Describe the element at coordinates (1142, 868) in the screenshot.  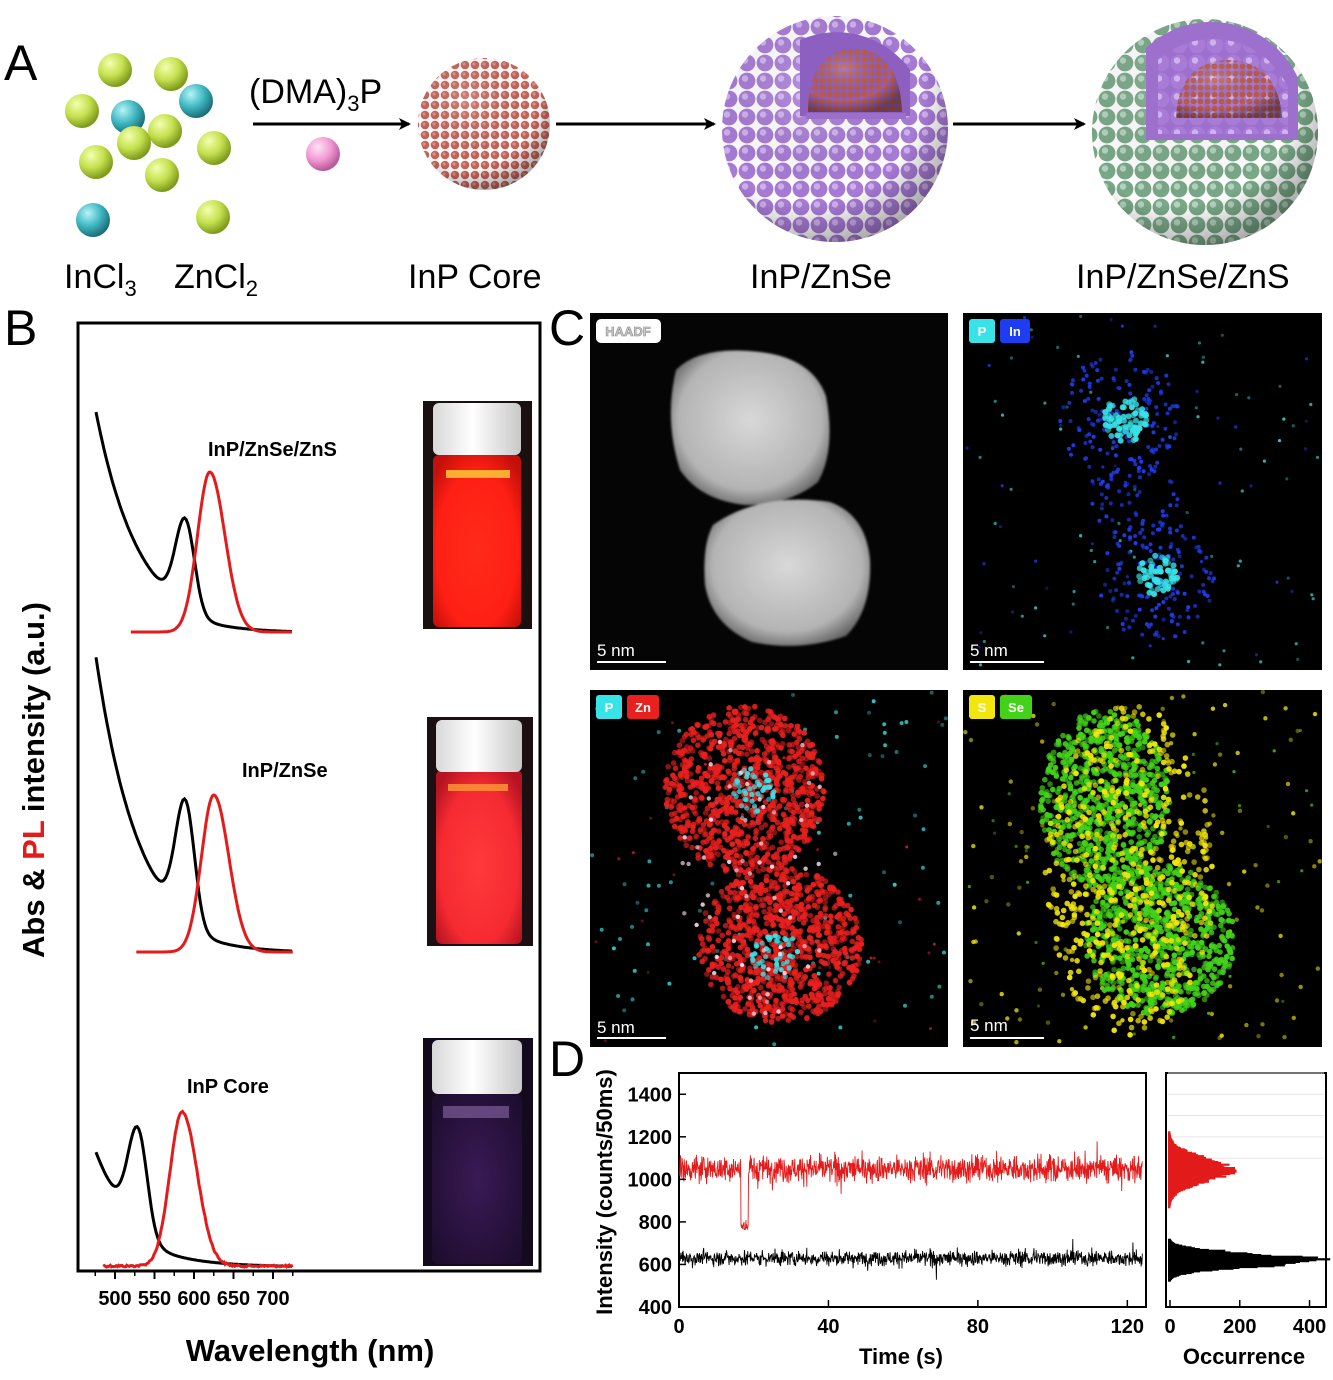
I see `map-s-se: S Se 5 nm` at that location.